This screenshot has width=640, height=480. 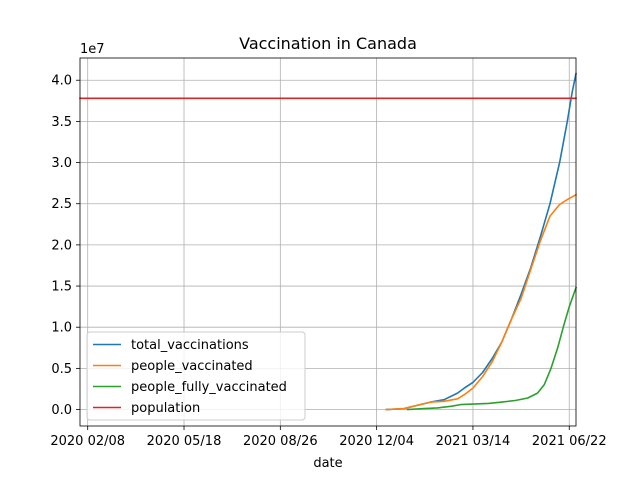 I want to click on y-tick-label: 1.5, so click(x=61, y=287).